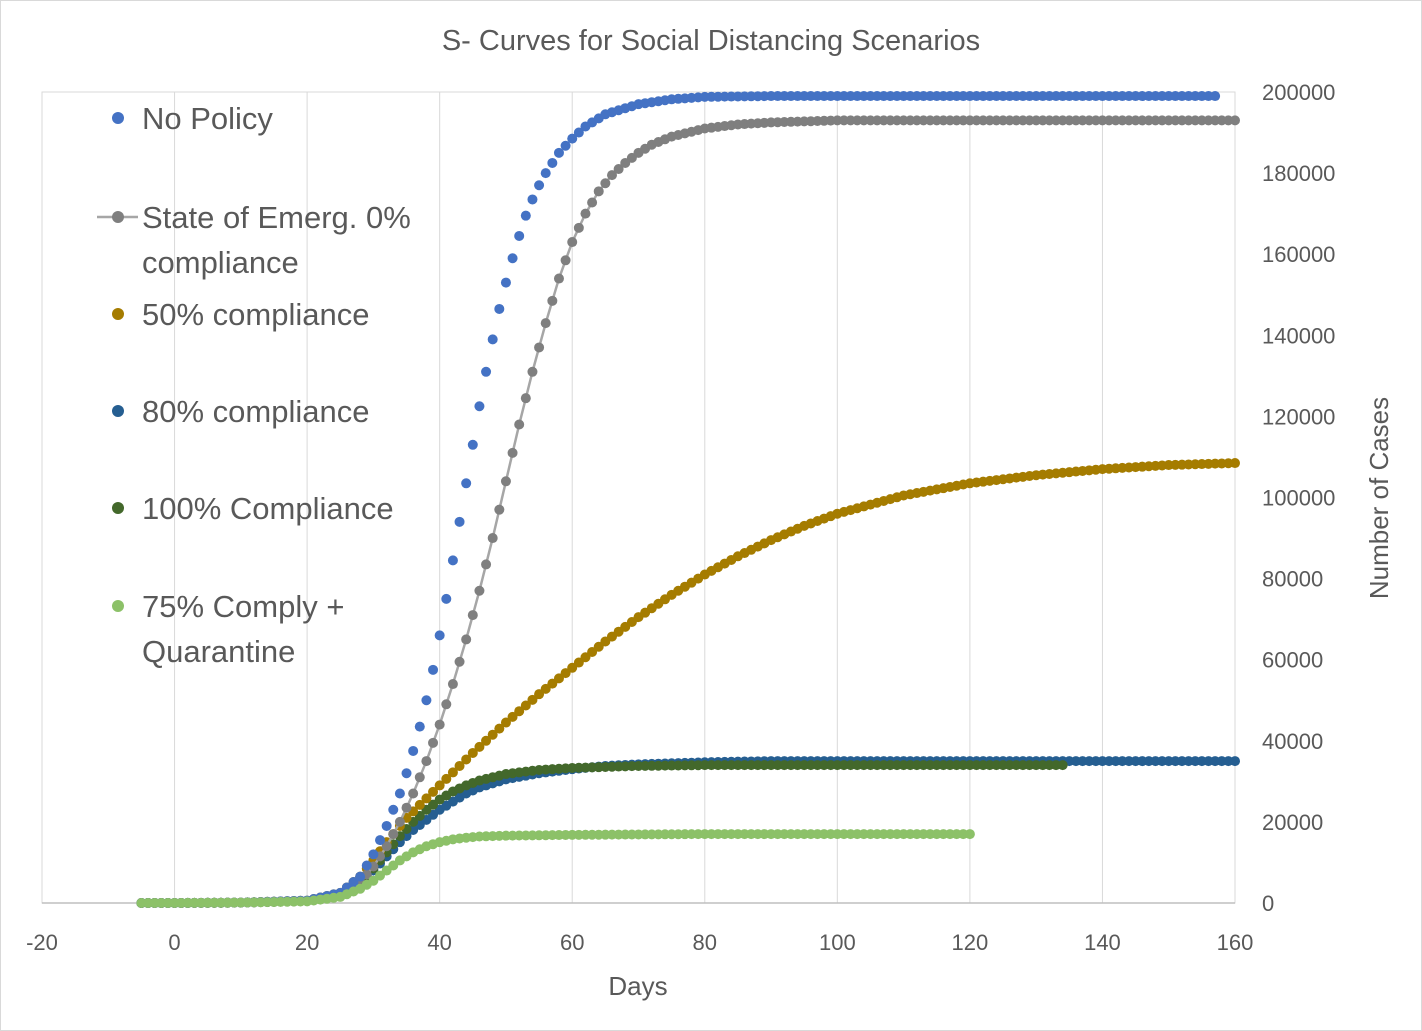  Describe the element at coordinates (1298, 92) in the screenshot. I see `y-tick-label: 200000` at that location.